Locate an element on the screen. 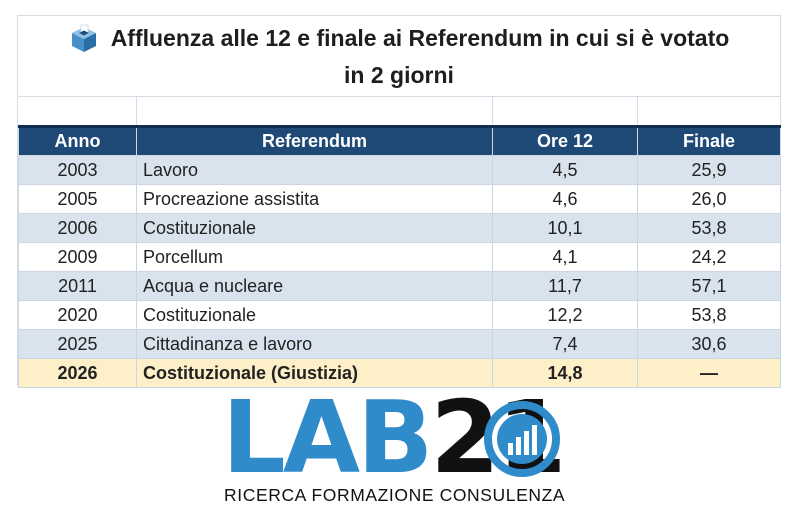  bar-chart-circle-icon is located at coordinates (522, 439).